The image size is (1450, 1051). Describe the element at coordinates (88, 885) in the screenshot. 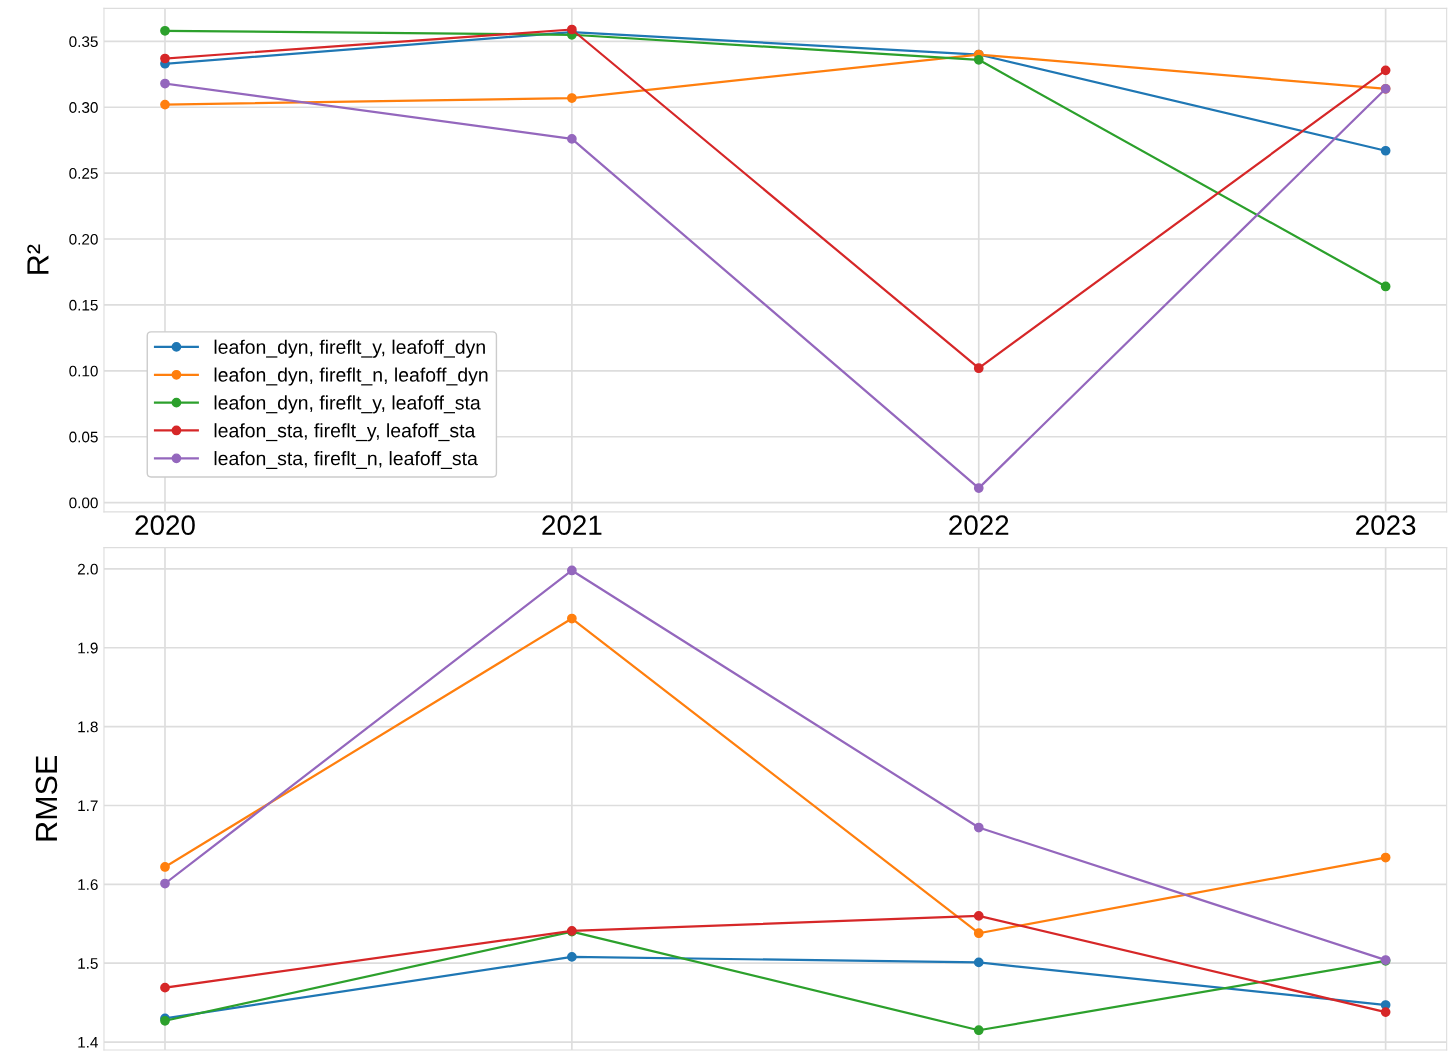

I see `y-tick-label: 1.6` at that location.